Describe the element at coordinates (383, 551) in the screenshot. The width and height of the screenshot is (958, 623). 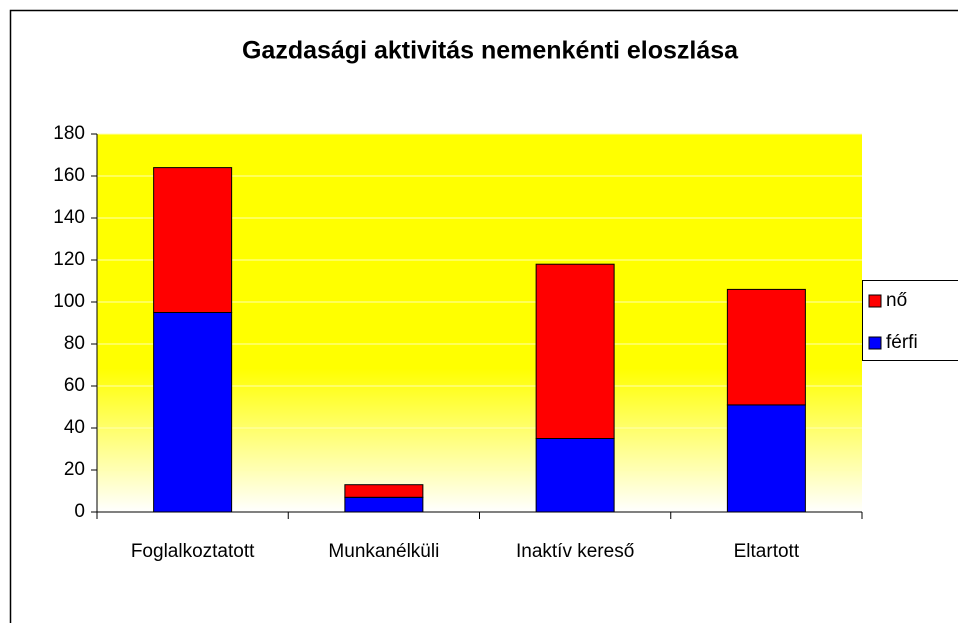
I see `x-tick-label: Munkanélküli` at that location.